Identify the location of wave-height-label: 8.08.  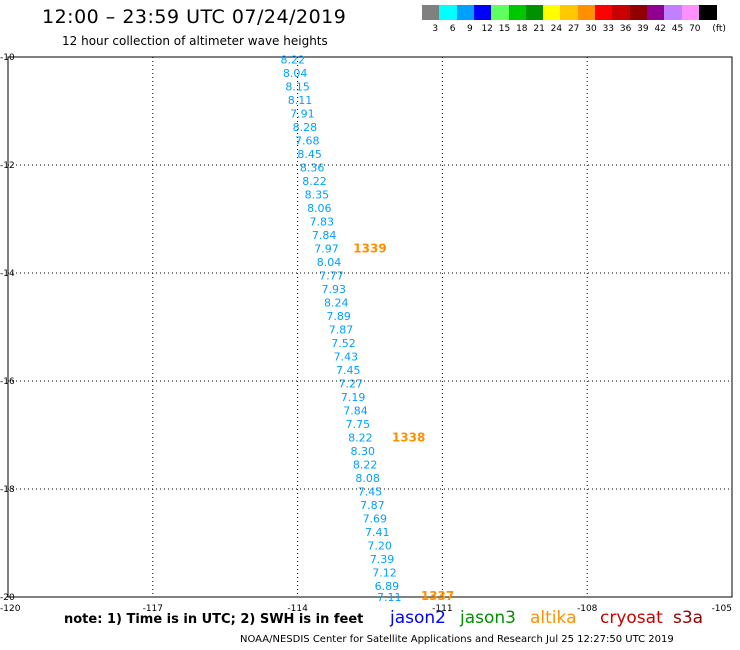
(367, 478).